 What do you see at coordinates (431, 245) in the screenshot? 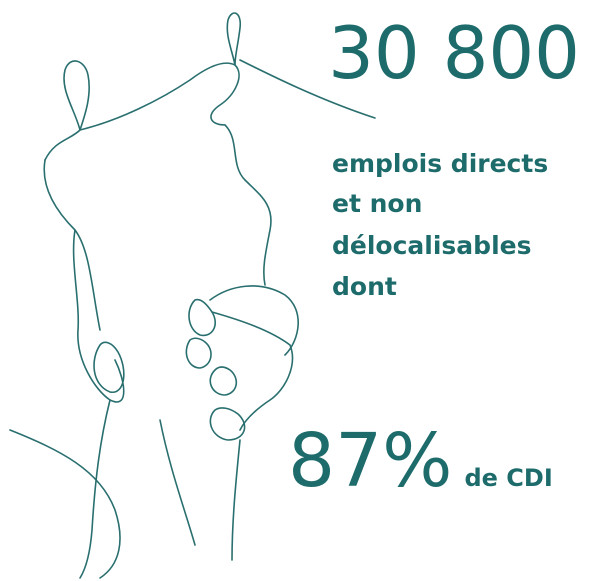
I see `description-line: délocalisables` at bounding box center [431, 245].